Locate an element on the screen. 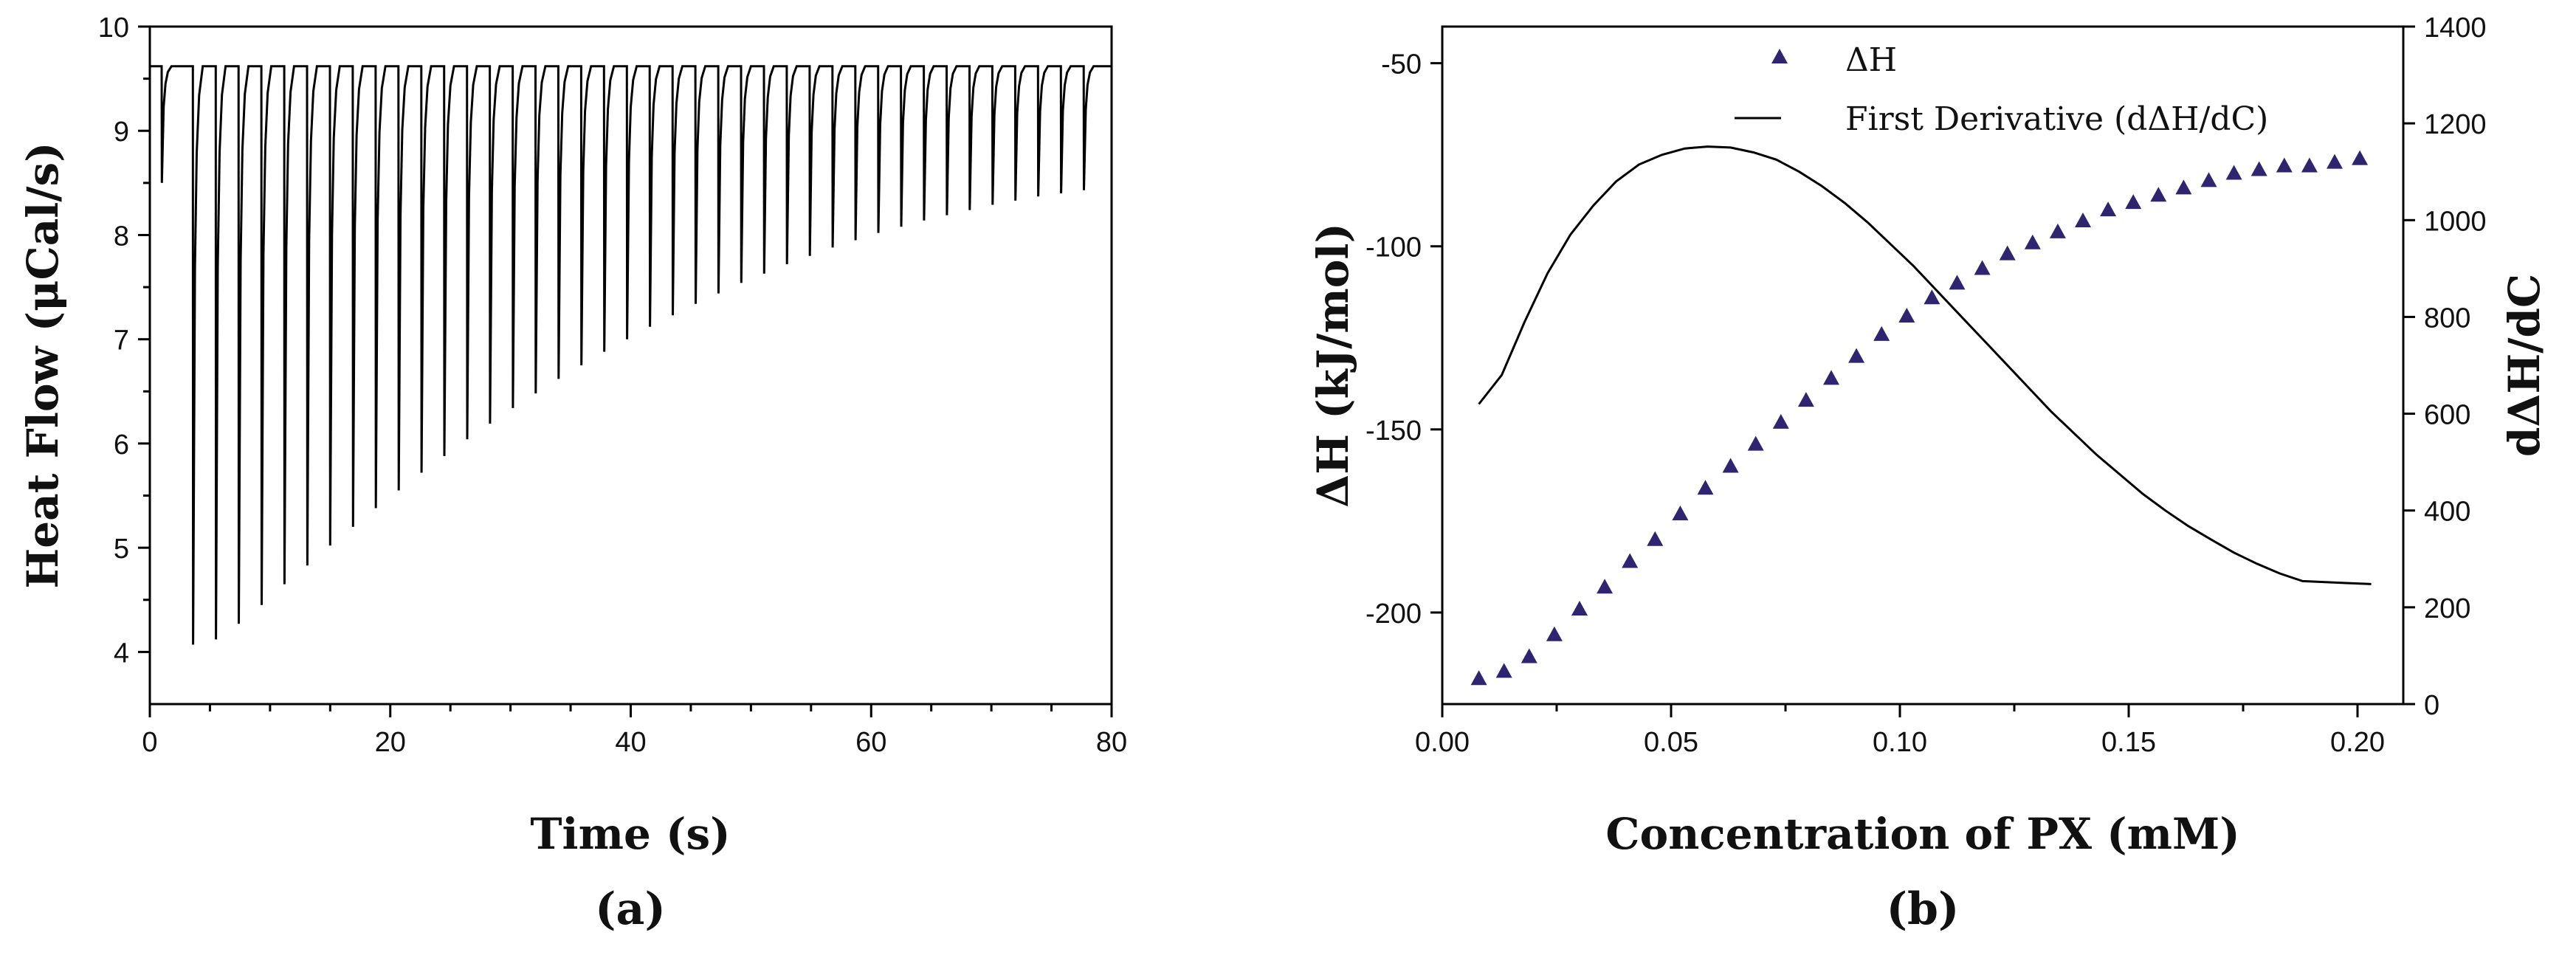 The image size is (2576, 955). y2-tick-label: 1000 is located at coordinates (2455, 221).